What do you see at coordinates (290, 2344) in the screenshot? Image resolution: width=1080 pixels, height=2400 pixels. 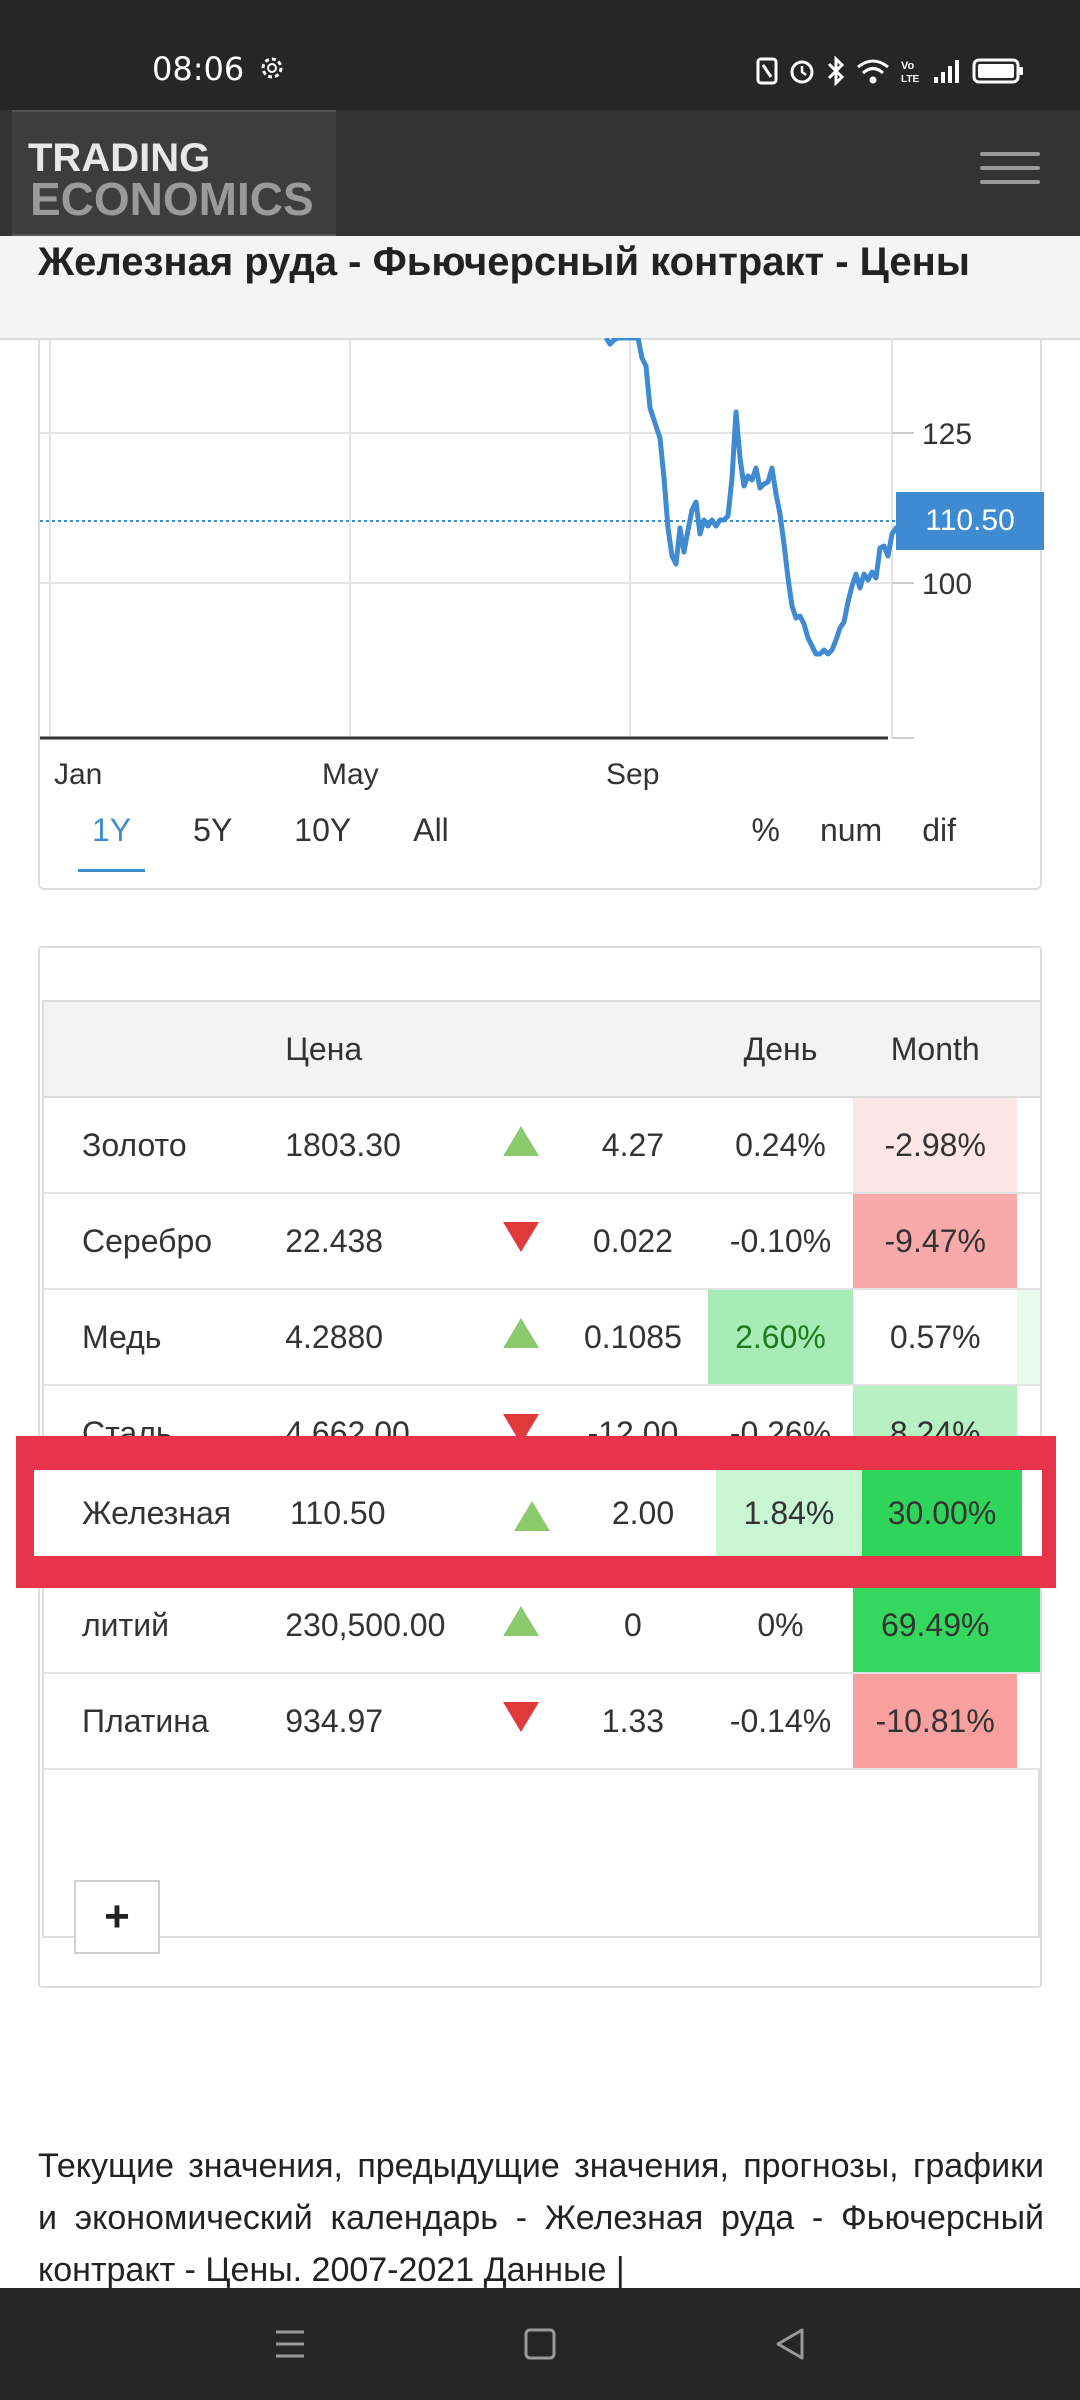 I see `recent-apps-icon` at bounding box center [290, 2344].